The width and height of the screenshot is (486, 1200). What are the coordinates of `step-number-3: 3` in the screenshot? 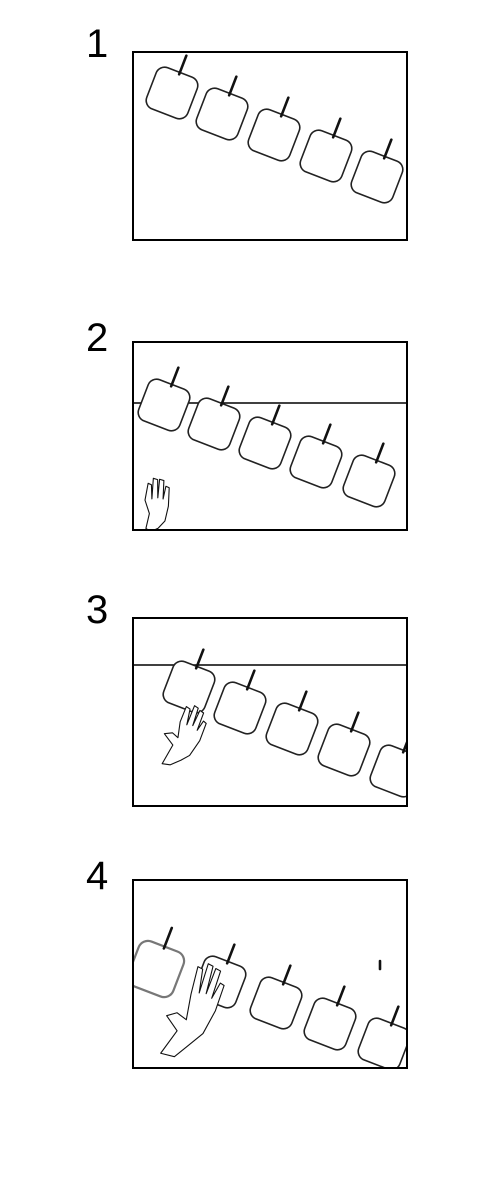 It's located at (97, 610).